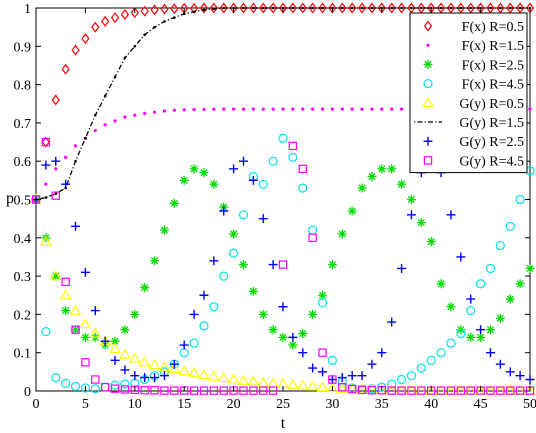 Image resolution: width=536 pixels, height=433 pixels. I want to click on legend-label: F(x) R=1.5, so click(493, 46).